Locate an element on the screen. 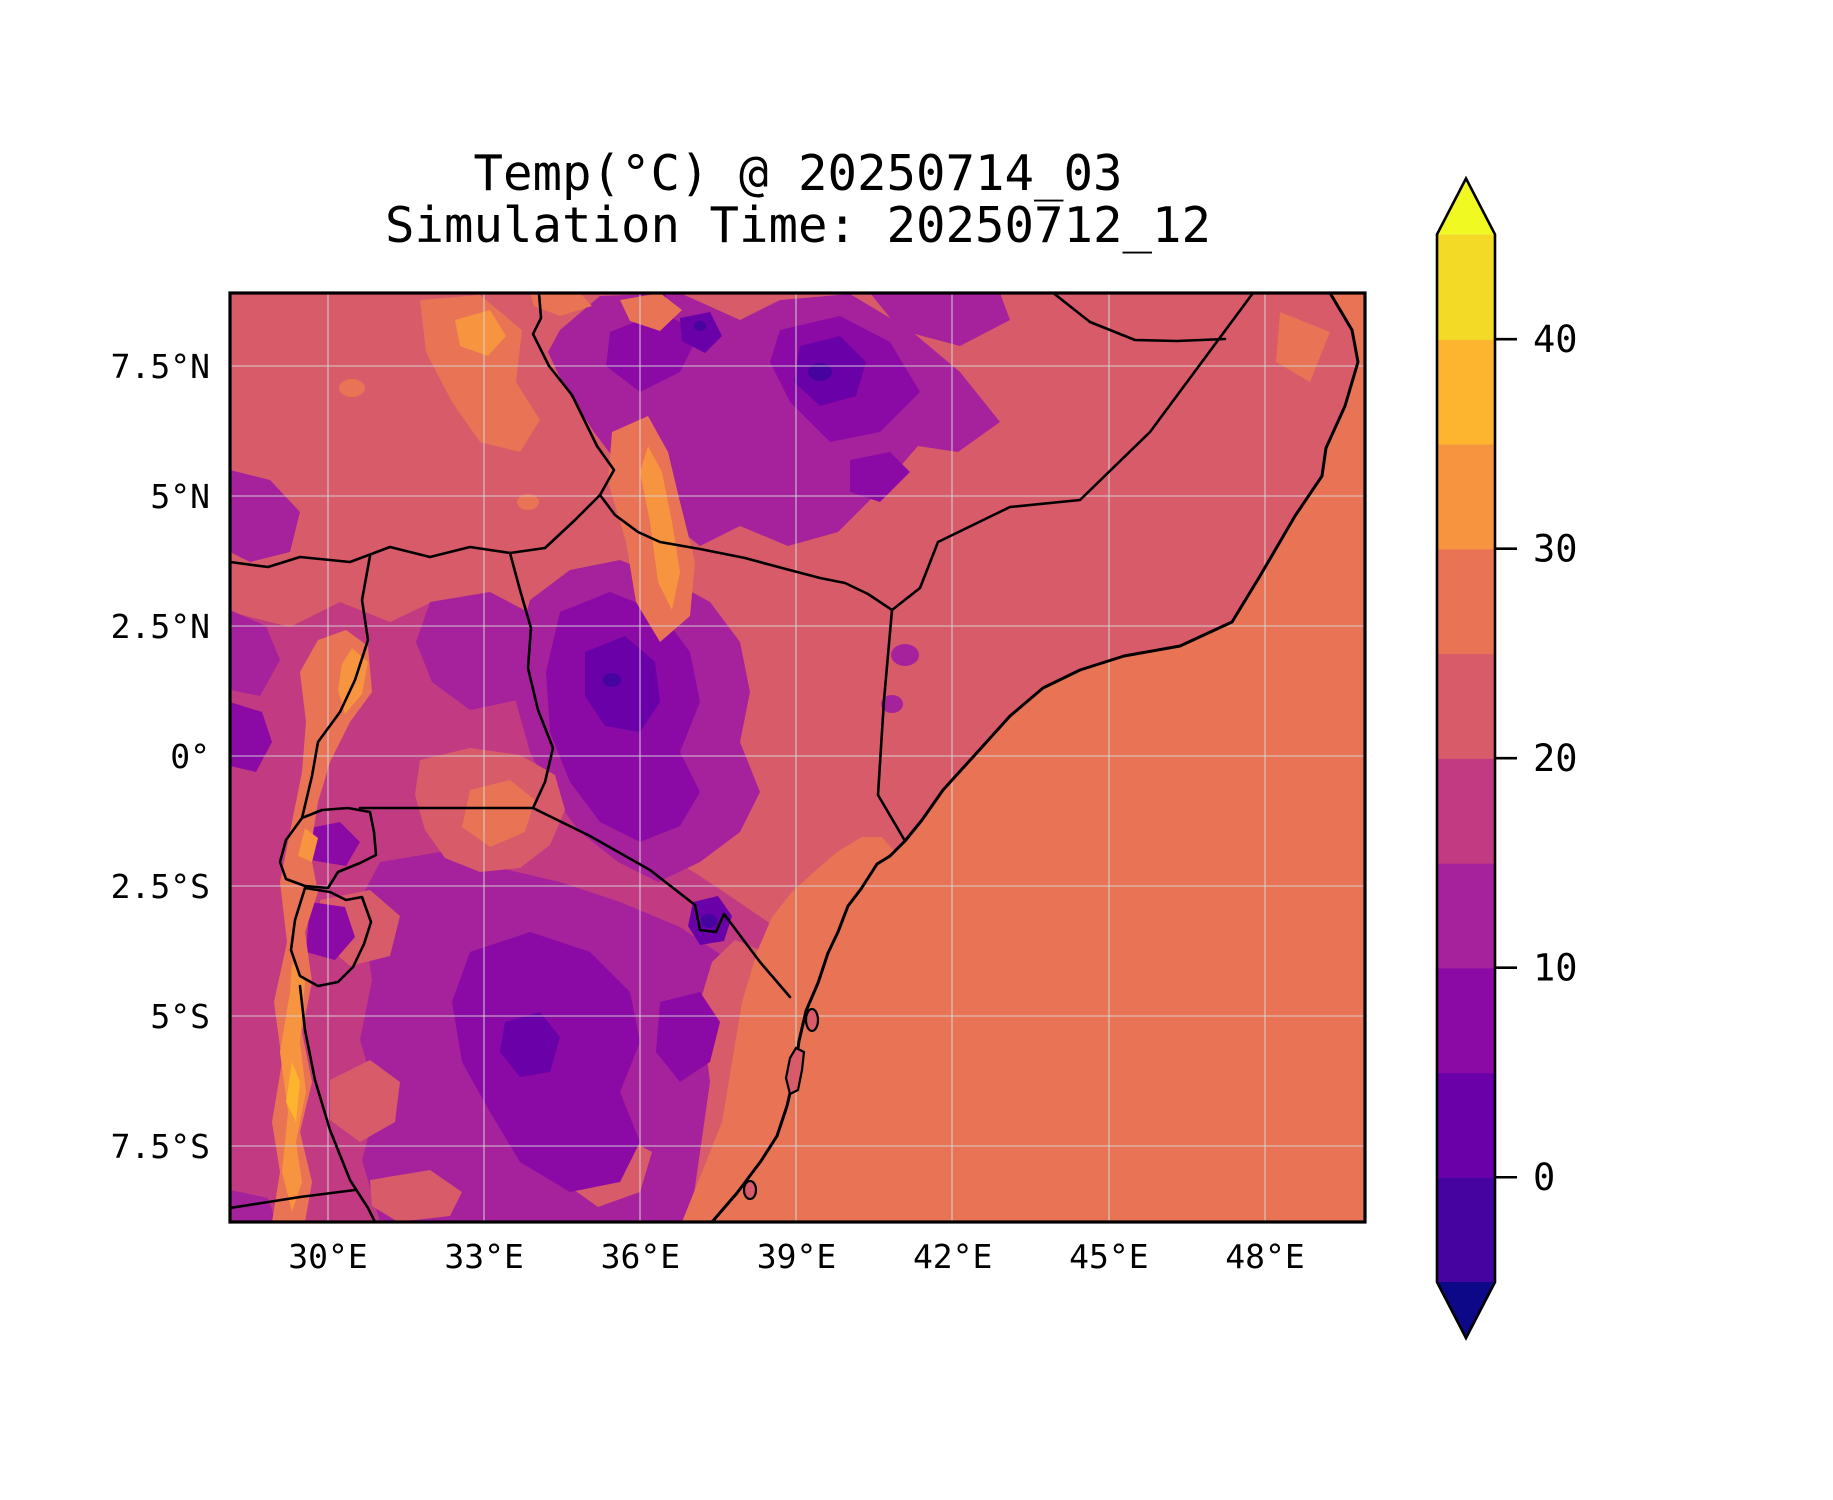 This screenshot has width=1833, height=1500. y-tick-label: 7.5°S is located at coordinates (160, 1146).